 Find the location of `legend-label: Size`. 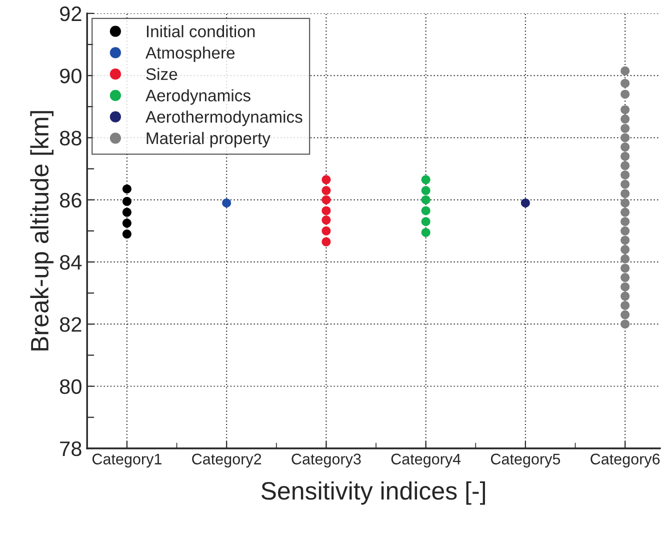

legend-label: Size is located at coordinates (162, 74).